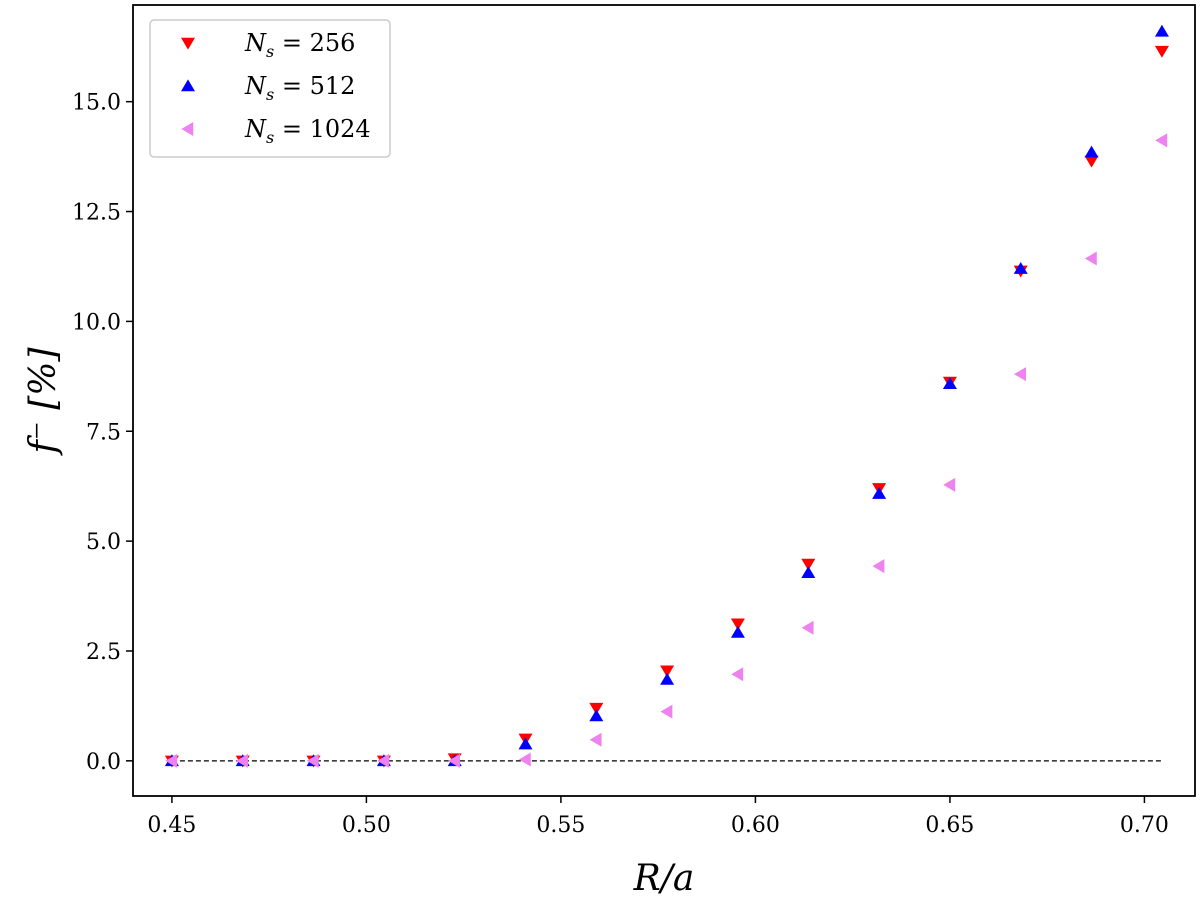 This screenshot has width=1200, height=905. Describe the element at coordinates (755, 825) in the screenshot. I see `x-tick-label: 0.60` at that location.